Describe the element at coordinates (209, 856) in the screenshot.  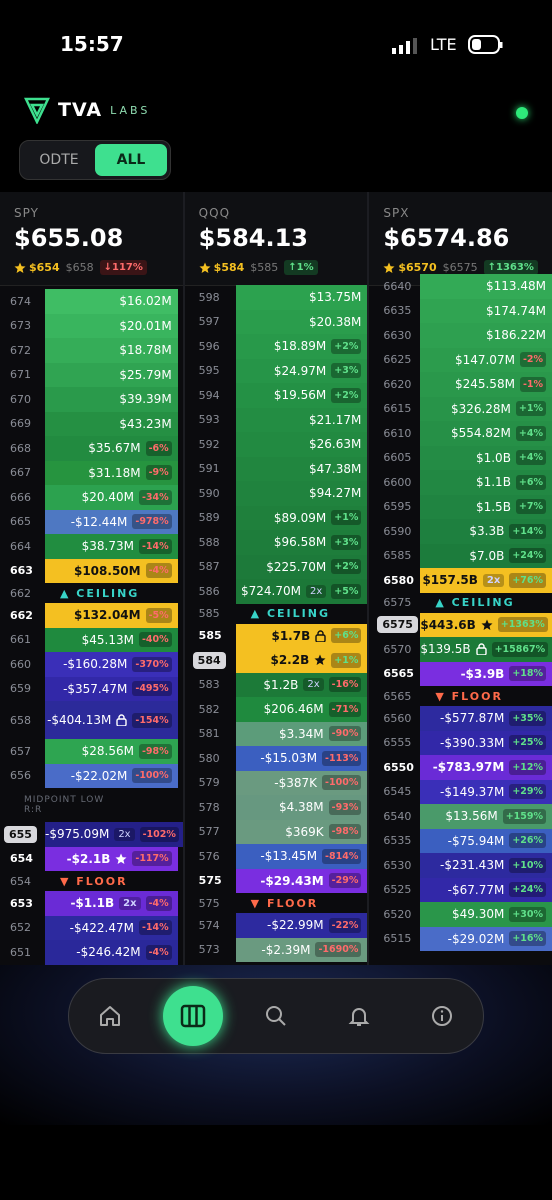
I see `strike-value: 576` at that location.